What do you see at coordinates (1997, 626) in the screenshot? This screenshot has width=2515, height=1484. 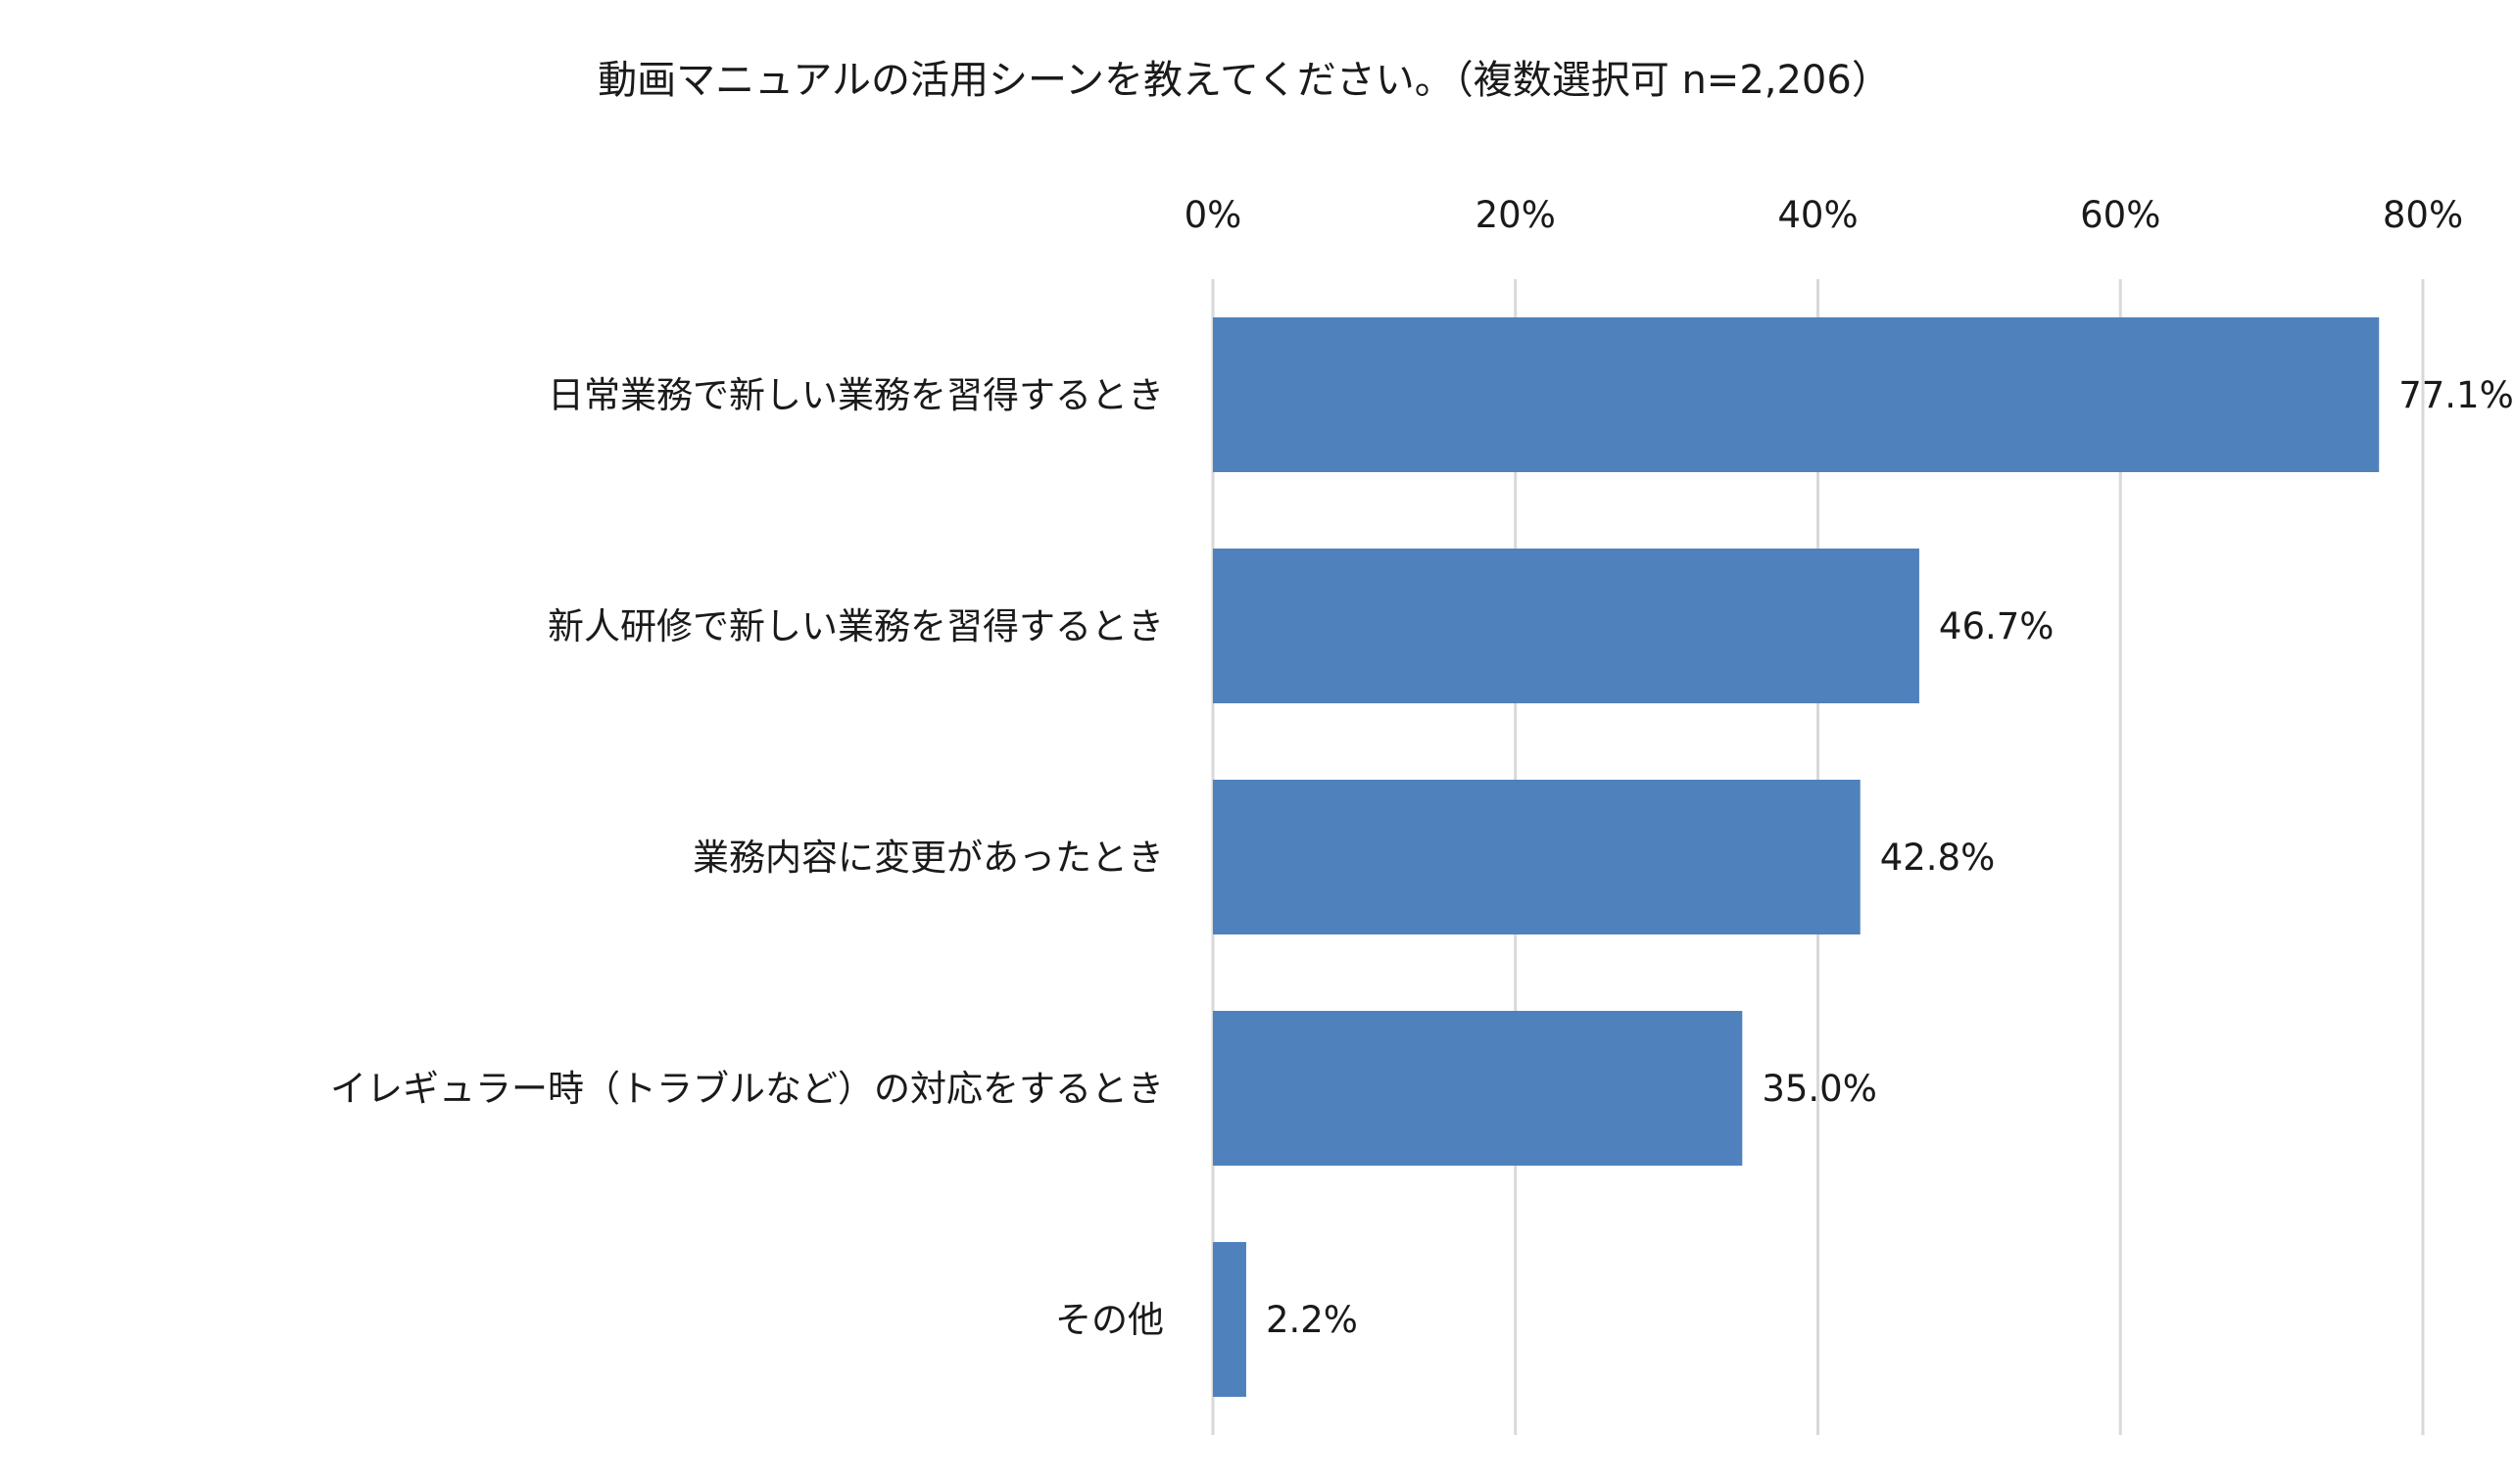 I see `value-label: 46.7%` at bounding box center [1997, 626].